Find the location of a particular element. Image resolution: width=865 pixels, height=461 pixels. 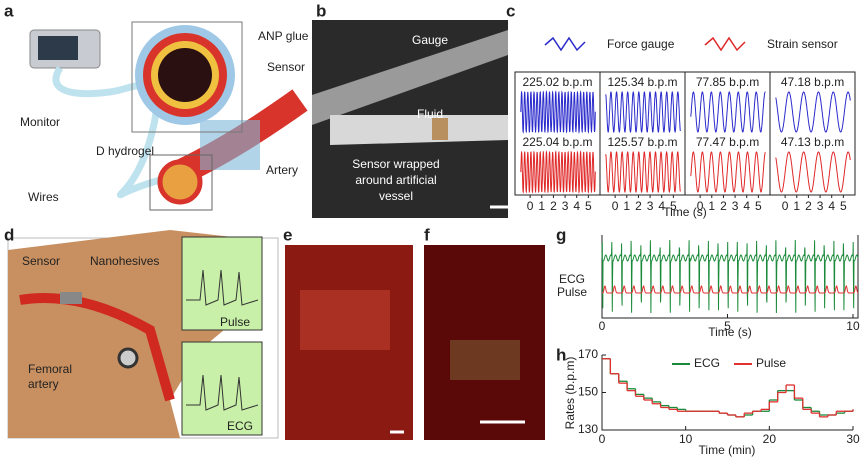

y-axis-label: Rates (b.p.m) is located at coordinates (570, 393).